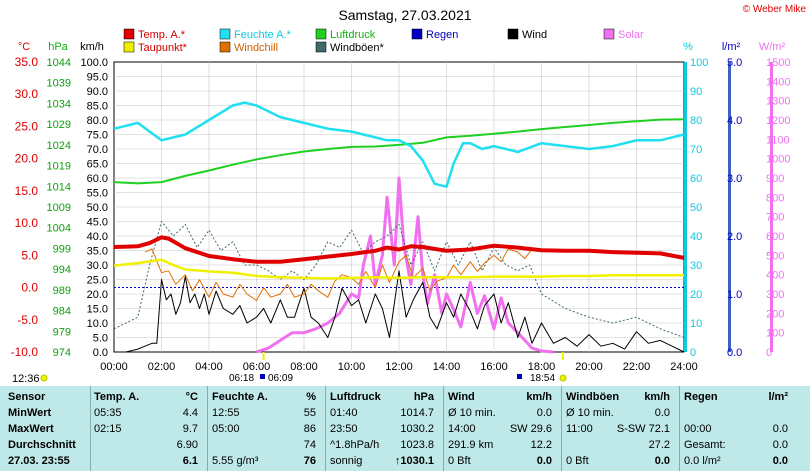 The height and width of the screenshot is (471, 810). I want to click on cell-1-gust-b: S-SW 72.1, so click(643, 429).